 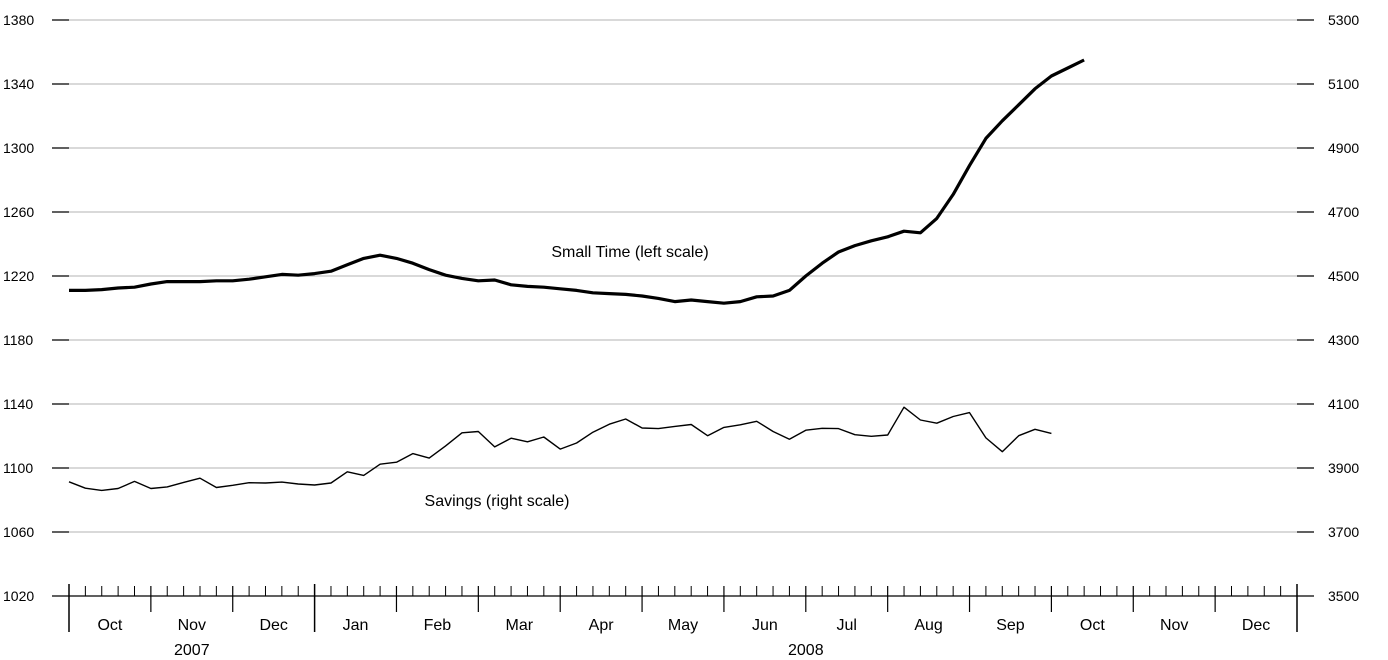 What do you see at coordinates (629, 252) in the screenshot?
I see `small-time-annotation: Small Time (left scale)` at bounding box center [629, 252].